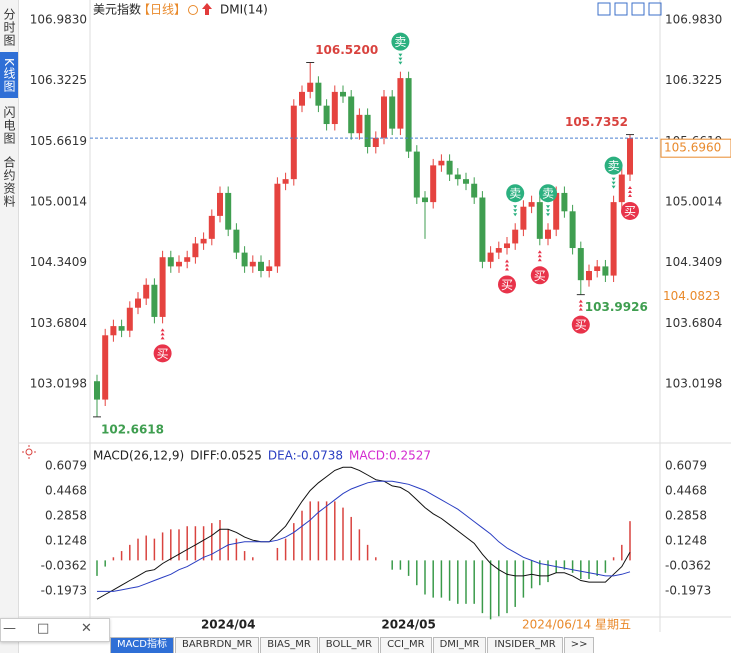  What do you see at coordinates (596, 122) in the screenshot?
I see `annotation-label: 105.7352` at bounding box center [596, 122].